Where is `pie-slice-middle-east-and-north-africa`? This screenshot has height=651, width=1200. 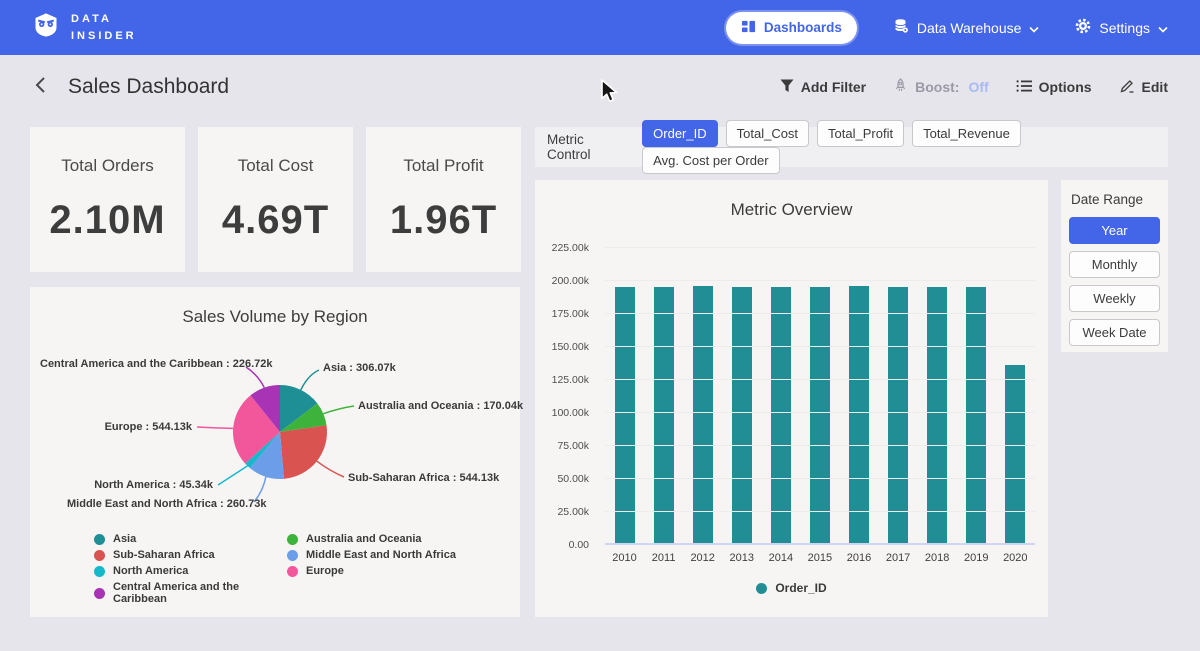
pie-slice-middle-east-and-north-africa is located at coordinates (266, 455).